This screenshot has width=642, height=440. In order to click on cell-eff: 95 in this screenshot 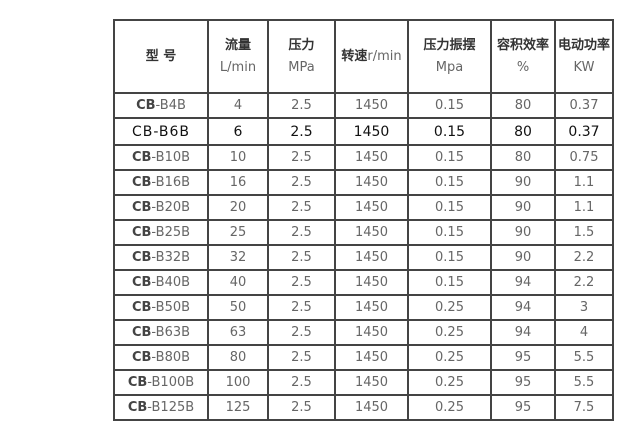, I will do `click(523, 407)`.